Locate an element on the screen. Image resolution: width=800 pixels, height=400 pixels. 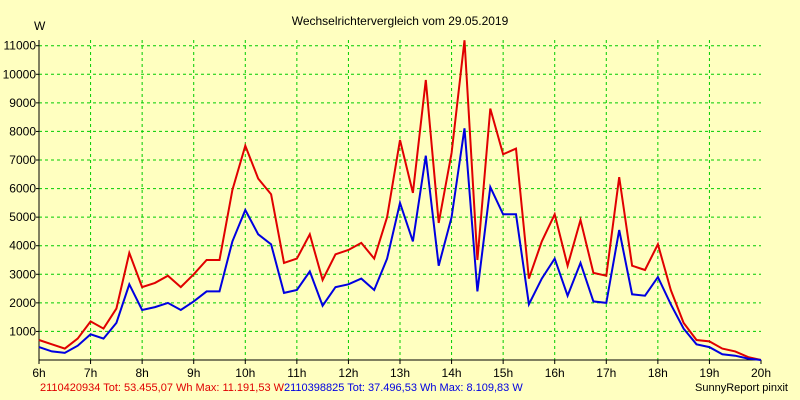
x-tick-label: 20h is located at coordinates (761, 373).